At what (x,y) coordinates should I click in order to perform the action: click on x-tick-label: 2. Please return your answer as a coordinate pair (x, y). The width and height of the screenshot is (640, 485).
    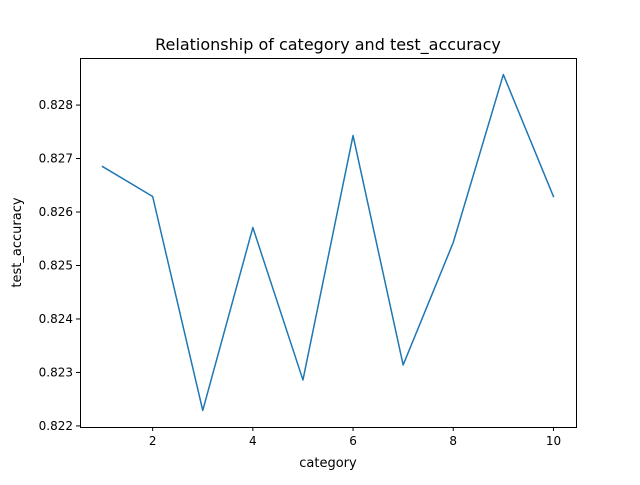
    Looking at the image, I should click on (153, 441).